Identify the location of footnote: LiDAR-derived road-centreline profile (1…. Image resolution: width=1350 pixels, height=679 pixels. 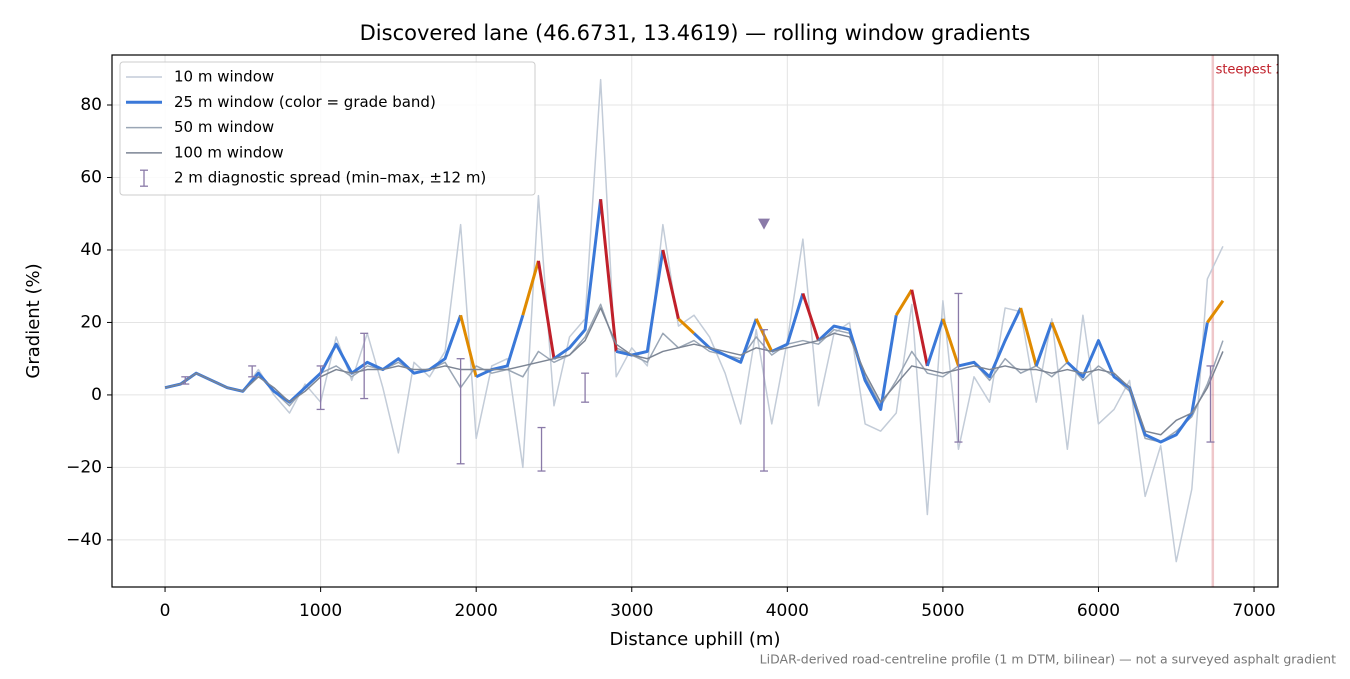
(1048, 659).